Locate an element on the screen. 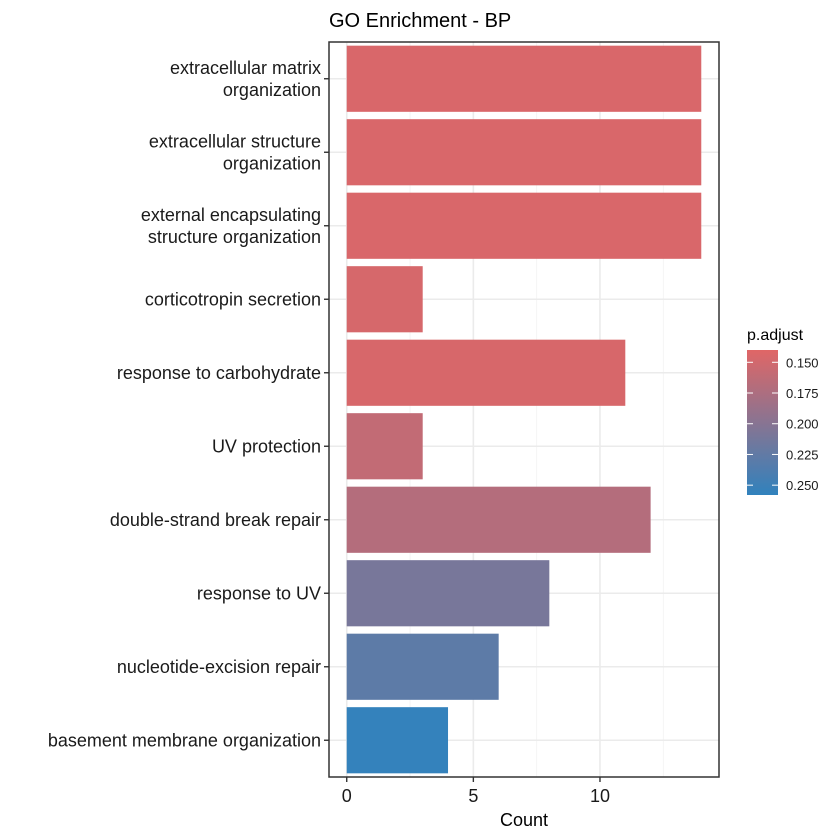  legend-tick-label: 0.175 is located at coordinates (802, 393).